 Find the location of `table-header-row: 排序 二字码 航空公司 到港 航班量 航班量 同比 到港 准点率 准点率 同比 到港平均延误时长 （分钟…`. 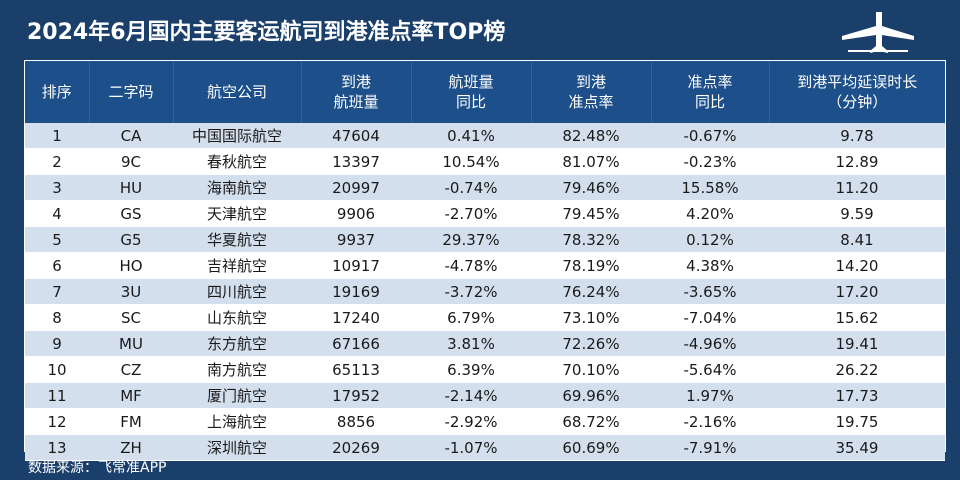

table-header-row: 排序 二字码 航空公司 到港 航班量 航班量 同比 到港 准点率 准点率 同比 到港平均延误时长 （分钟… is located at coordinates (485, 92).